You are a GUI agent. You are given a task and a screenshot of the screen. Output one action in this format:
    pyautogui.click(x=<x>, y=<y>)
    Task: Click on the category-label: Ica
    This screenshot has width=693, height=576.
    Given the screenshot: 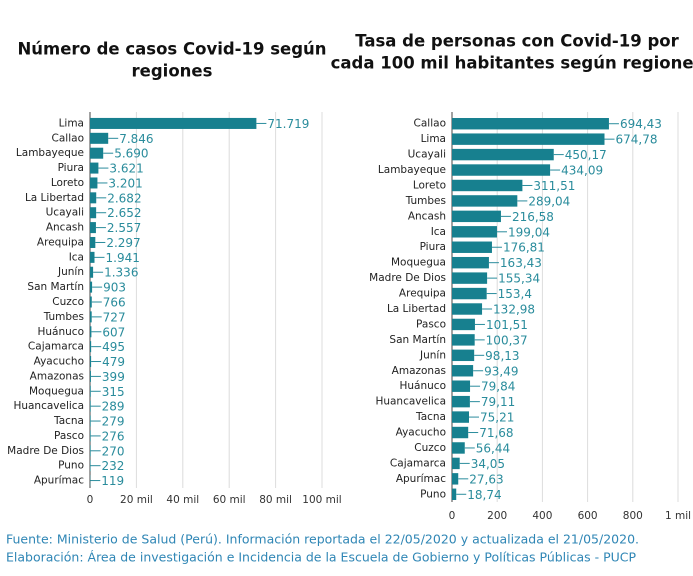 What is the action you would take?
    pyautogui.click(x=438, y=232)
    